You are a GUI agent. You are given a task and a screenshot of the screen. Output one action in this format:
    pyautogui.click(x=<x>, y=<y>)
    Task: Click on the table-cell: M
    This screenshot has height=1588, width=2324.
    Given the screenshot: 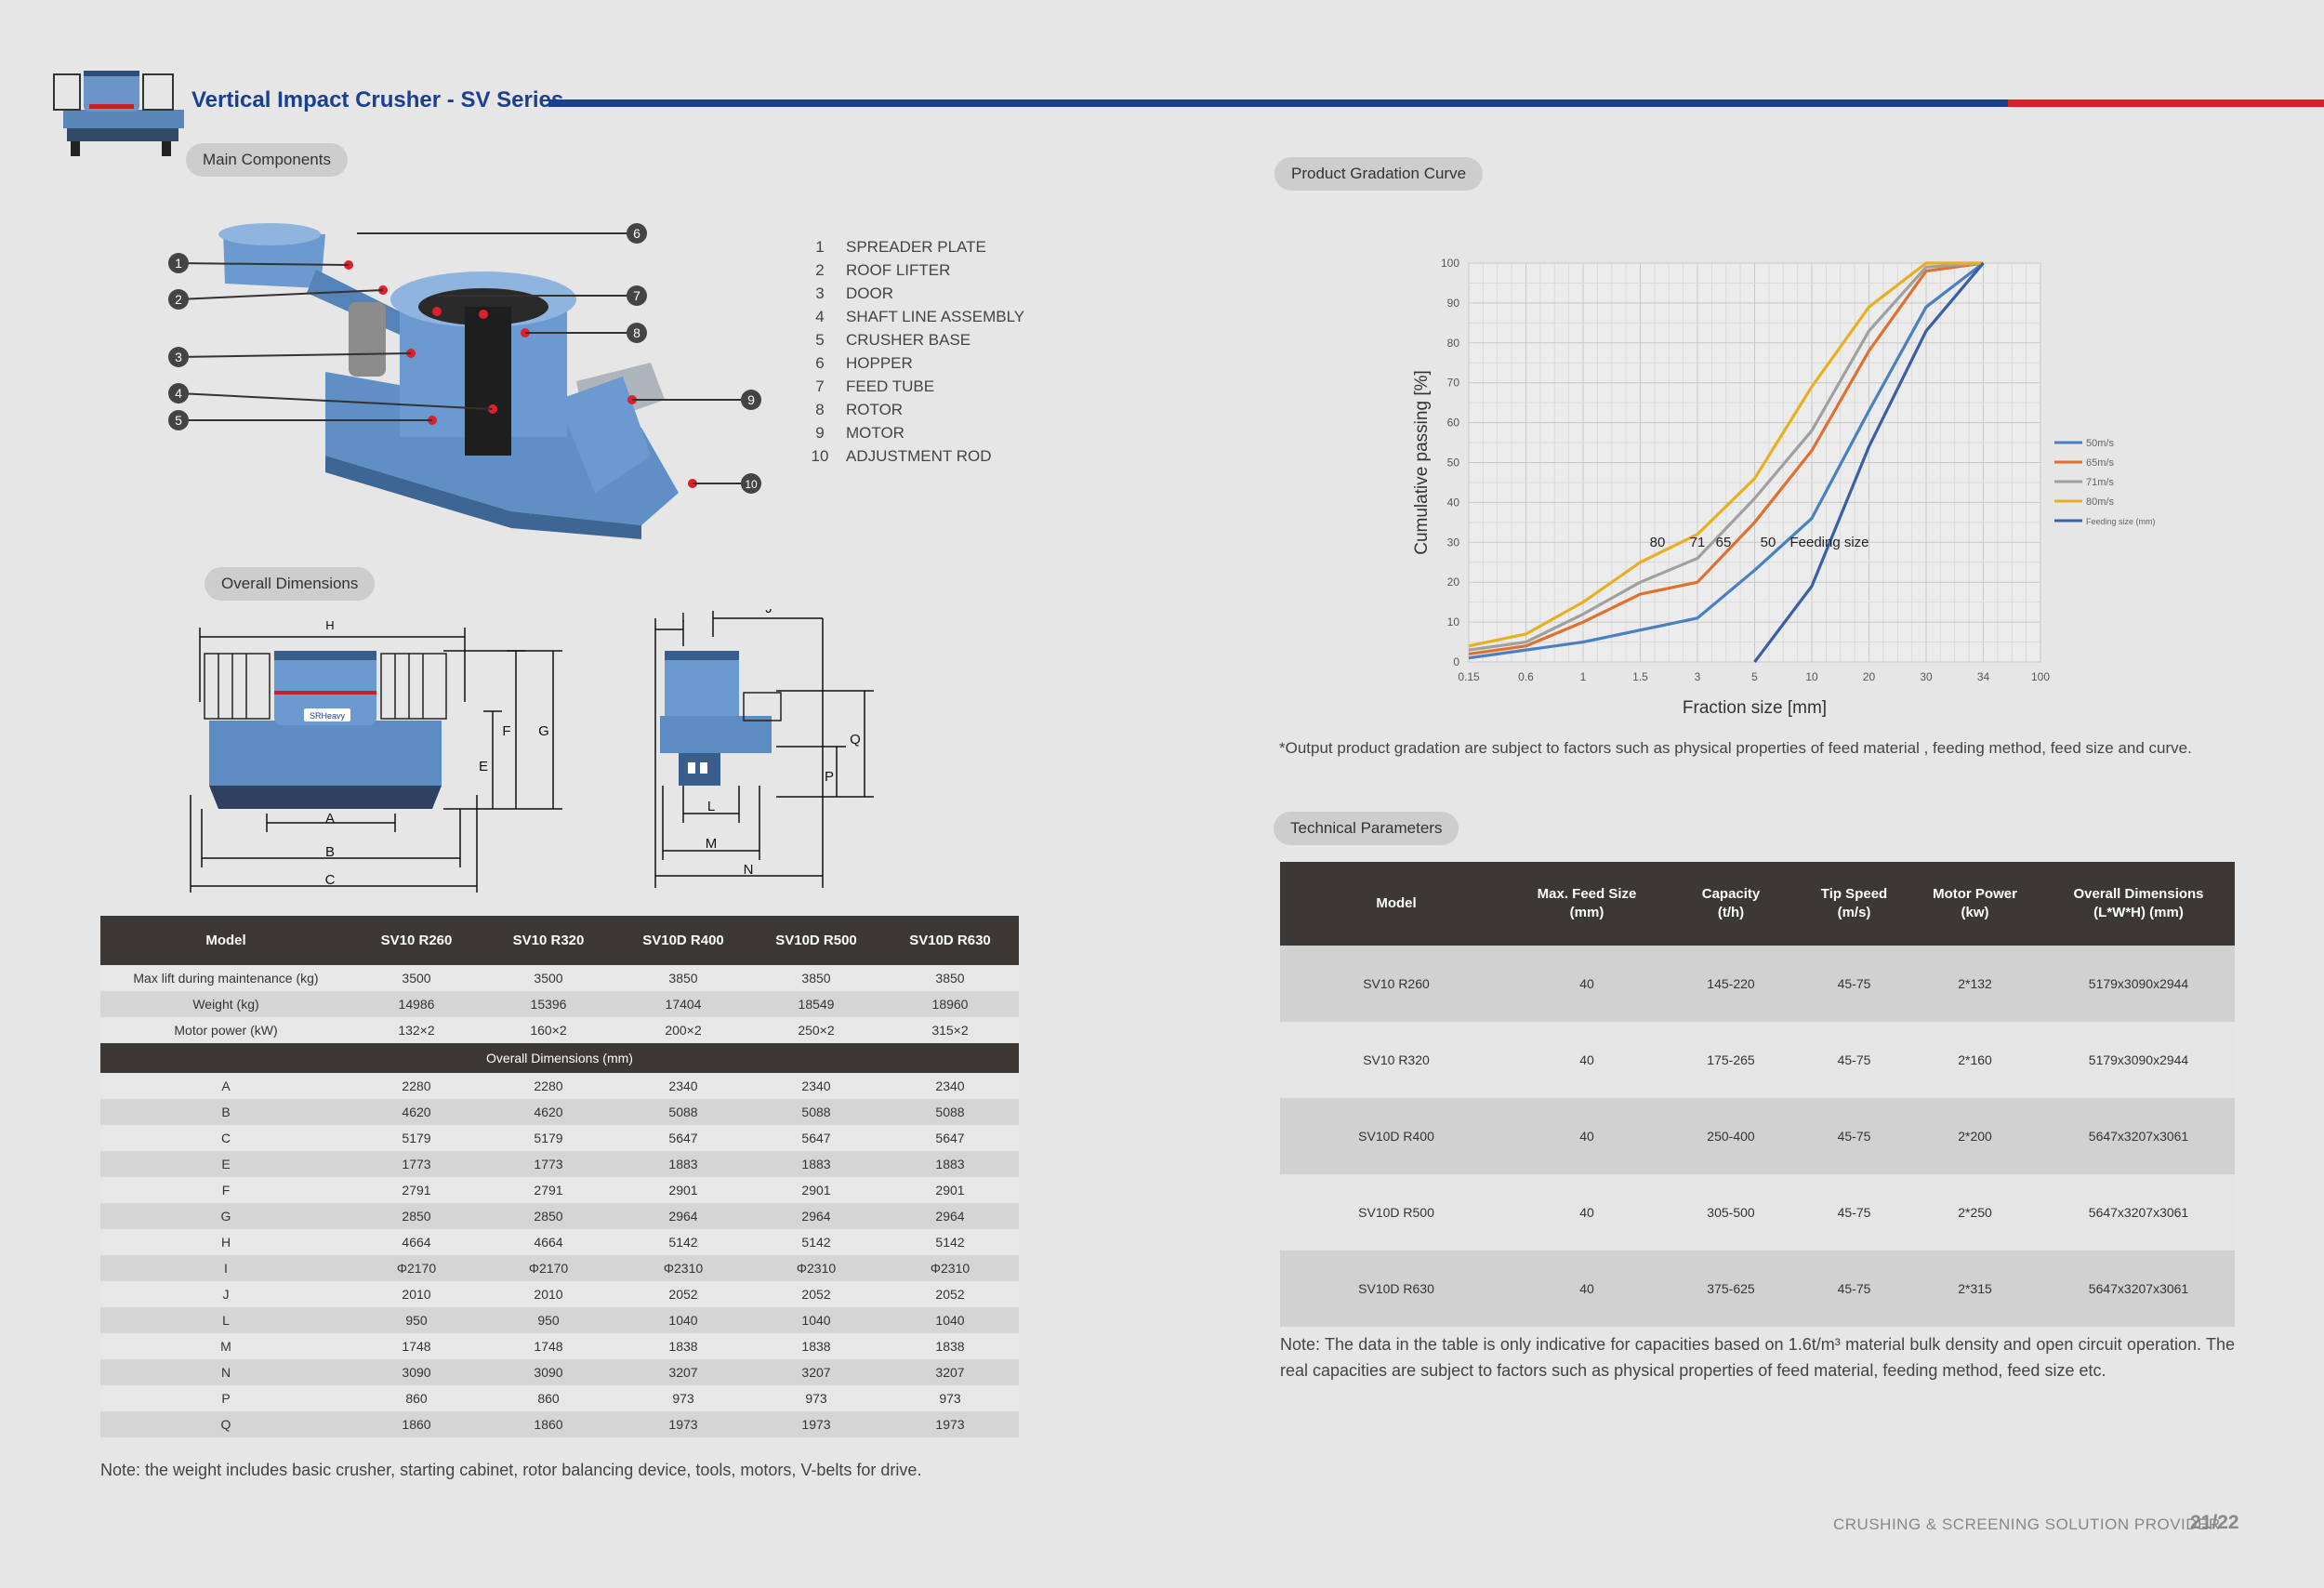 What is the action you would take?
    pyautogui.click(x=225, y=1346)
    